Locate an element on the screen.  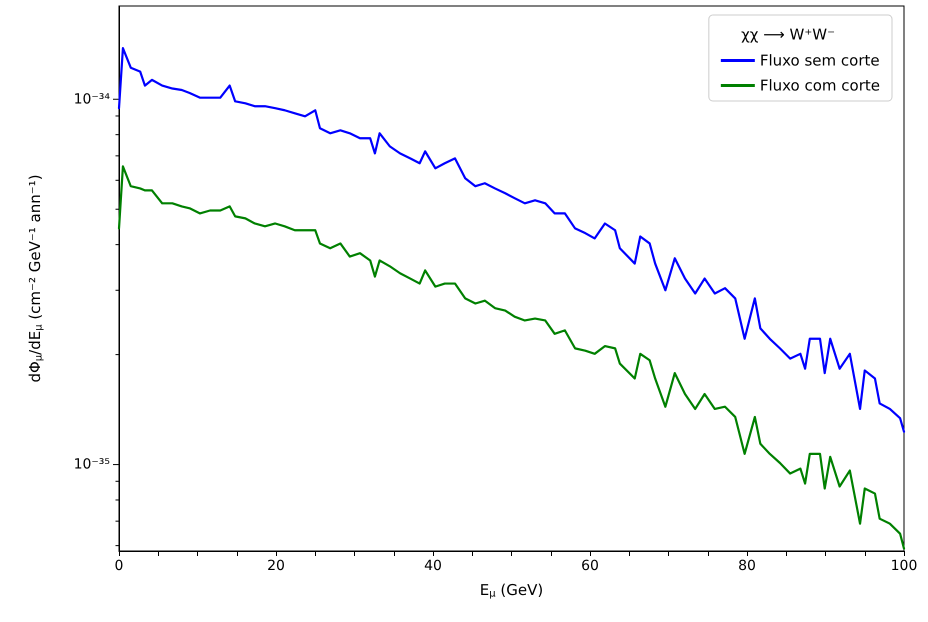
x-tick-label: 100 is located at coordinates (904, 566).